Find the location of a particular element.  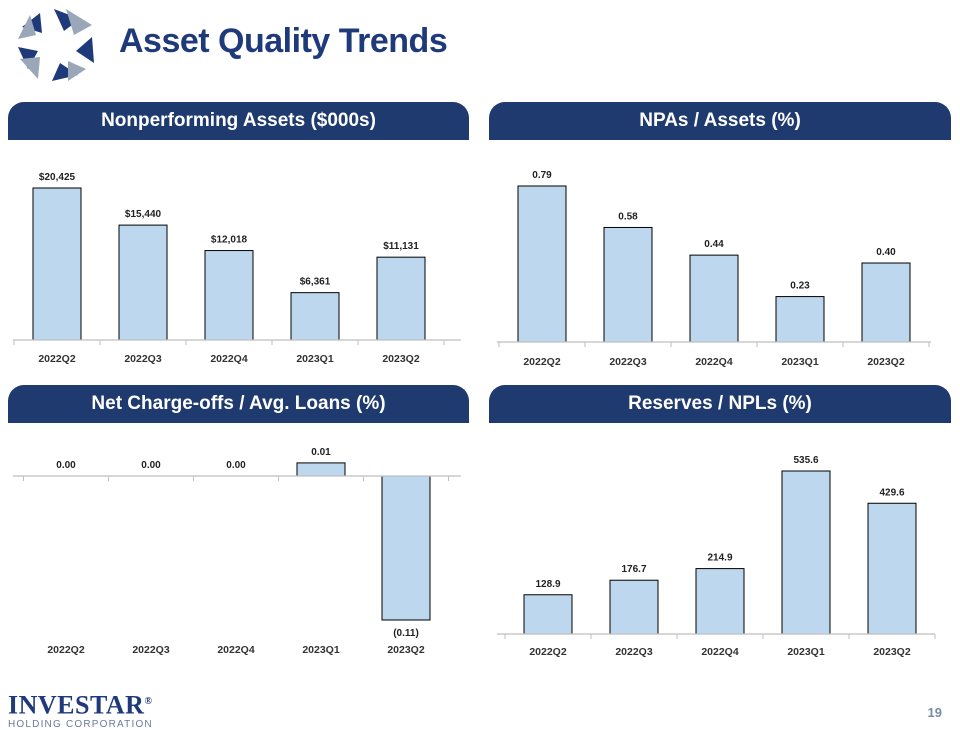

bar-reserves-2023Q1 is located at coordinates (806, 552).